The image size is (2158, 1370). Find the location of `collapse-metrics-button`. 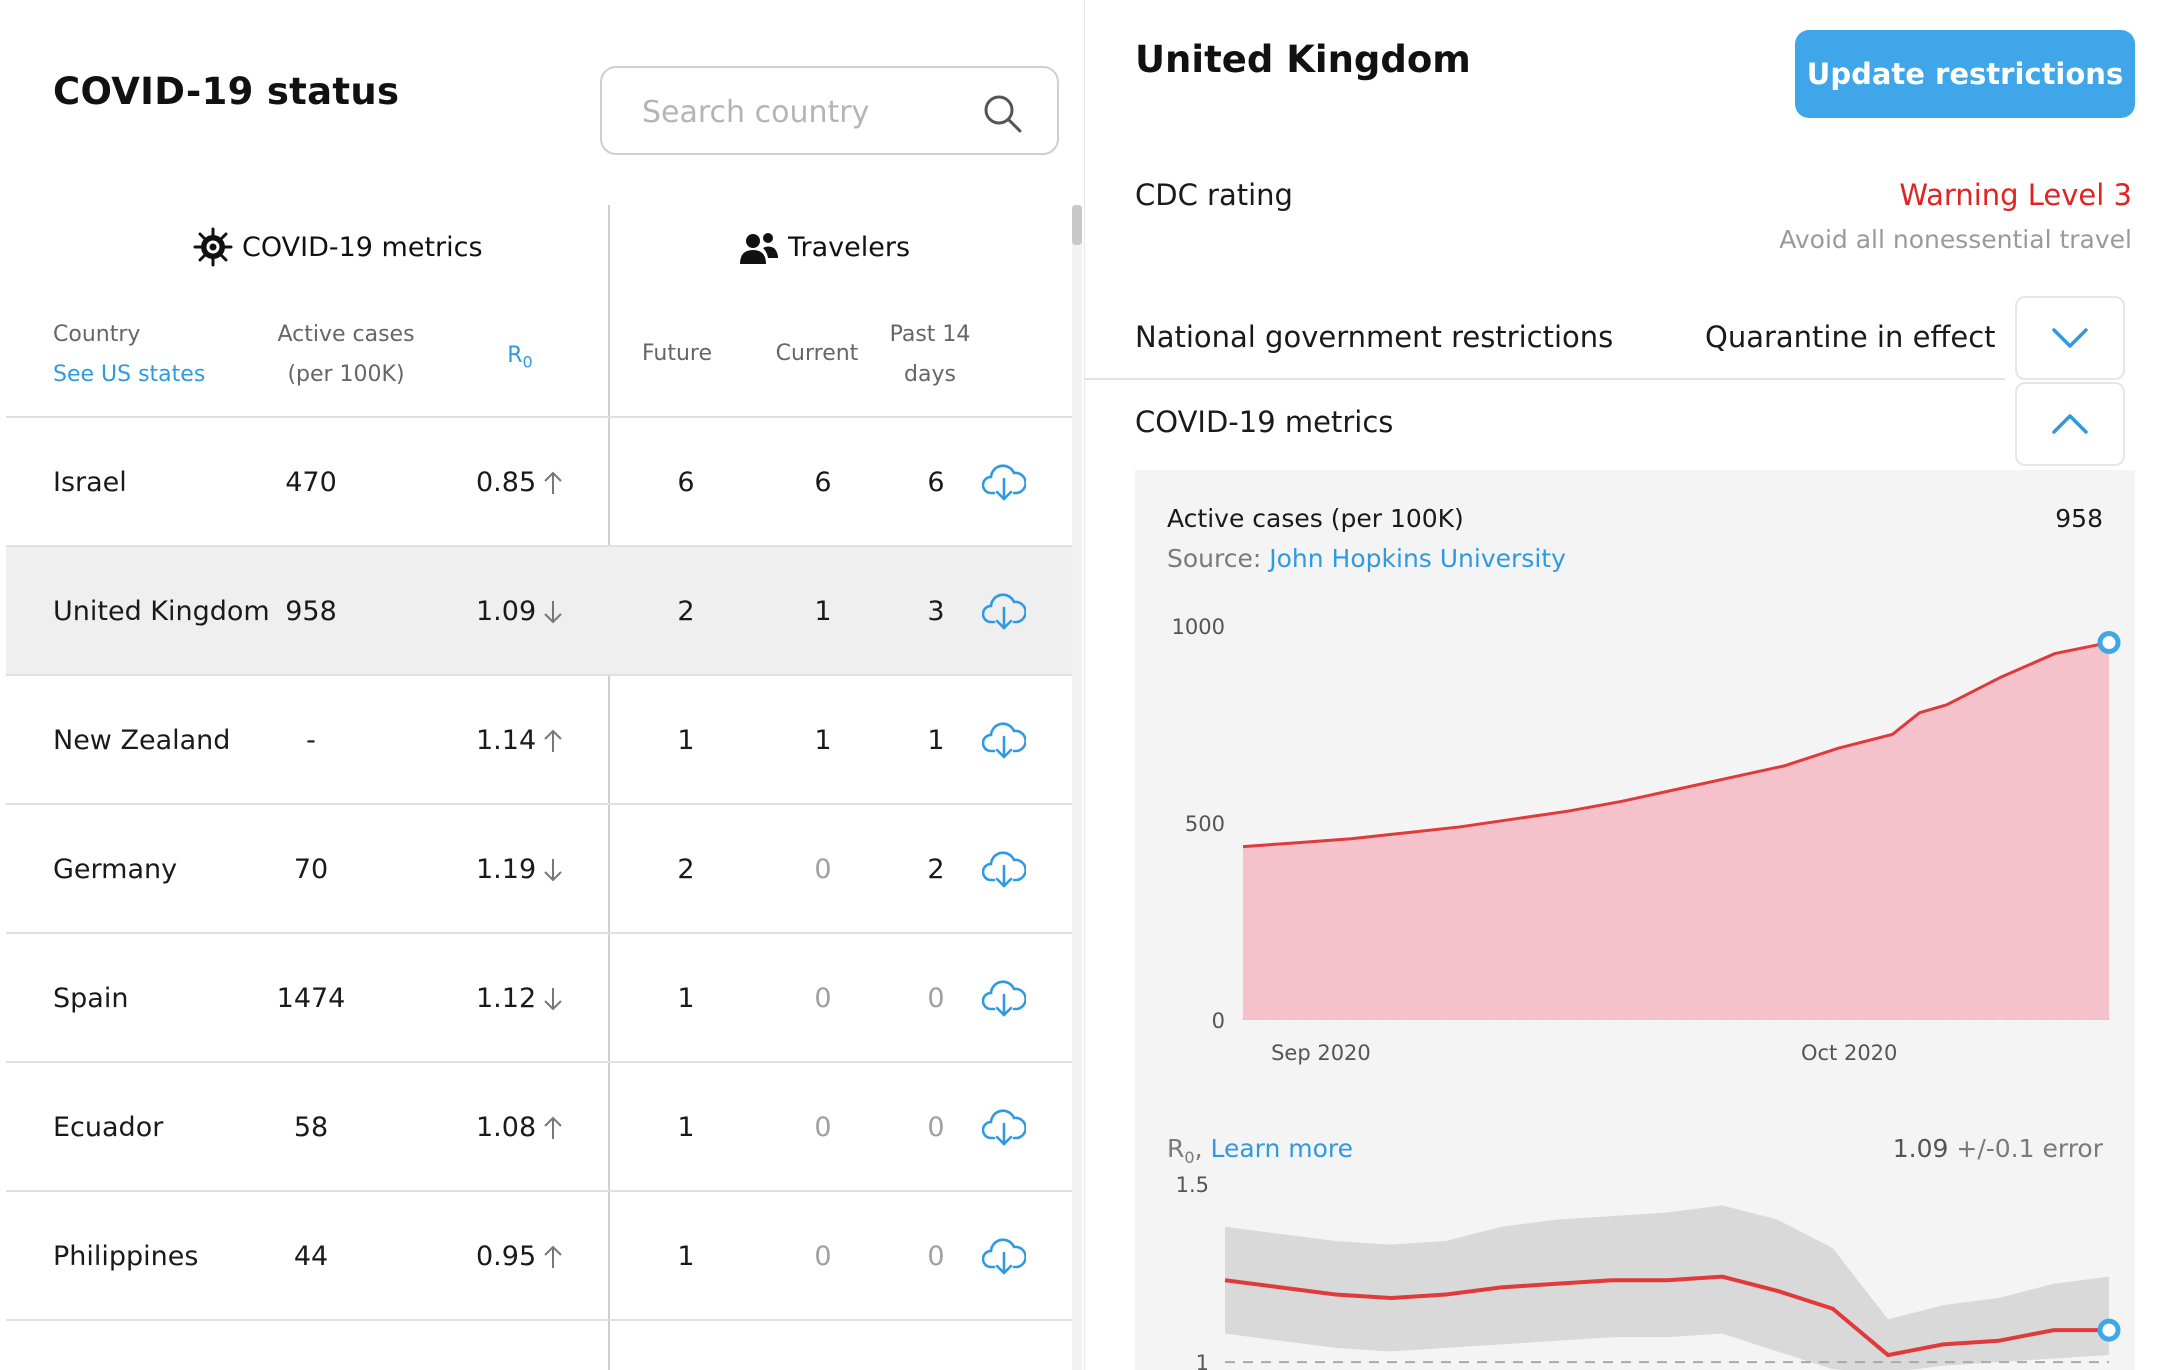

collapse-metrics-button is located at coordinates (2070, 424).